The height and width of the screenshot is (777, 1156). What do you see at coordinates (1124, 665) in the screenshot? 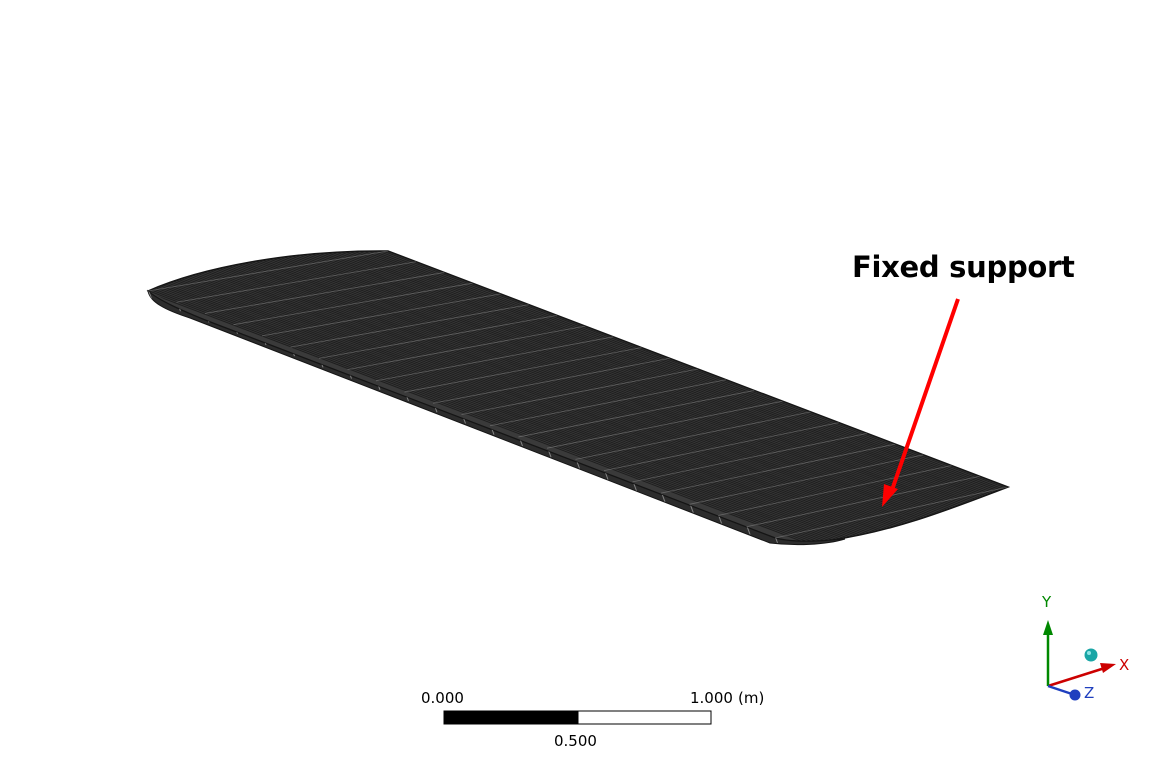
I see `x-axis-label: X` at bounding box center [1124, 665].